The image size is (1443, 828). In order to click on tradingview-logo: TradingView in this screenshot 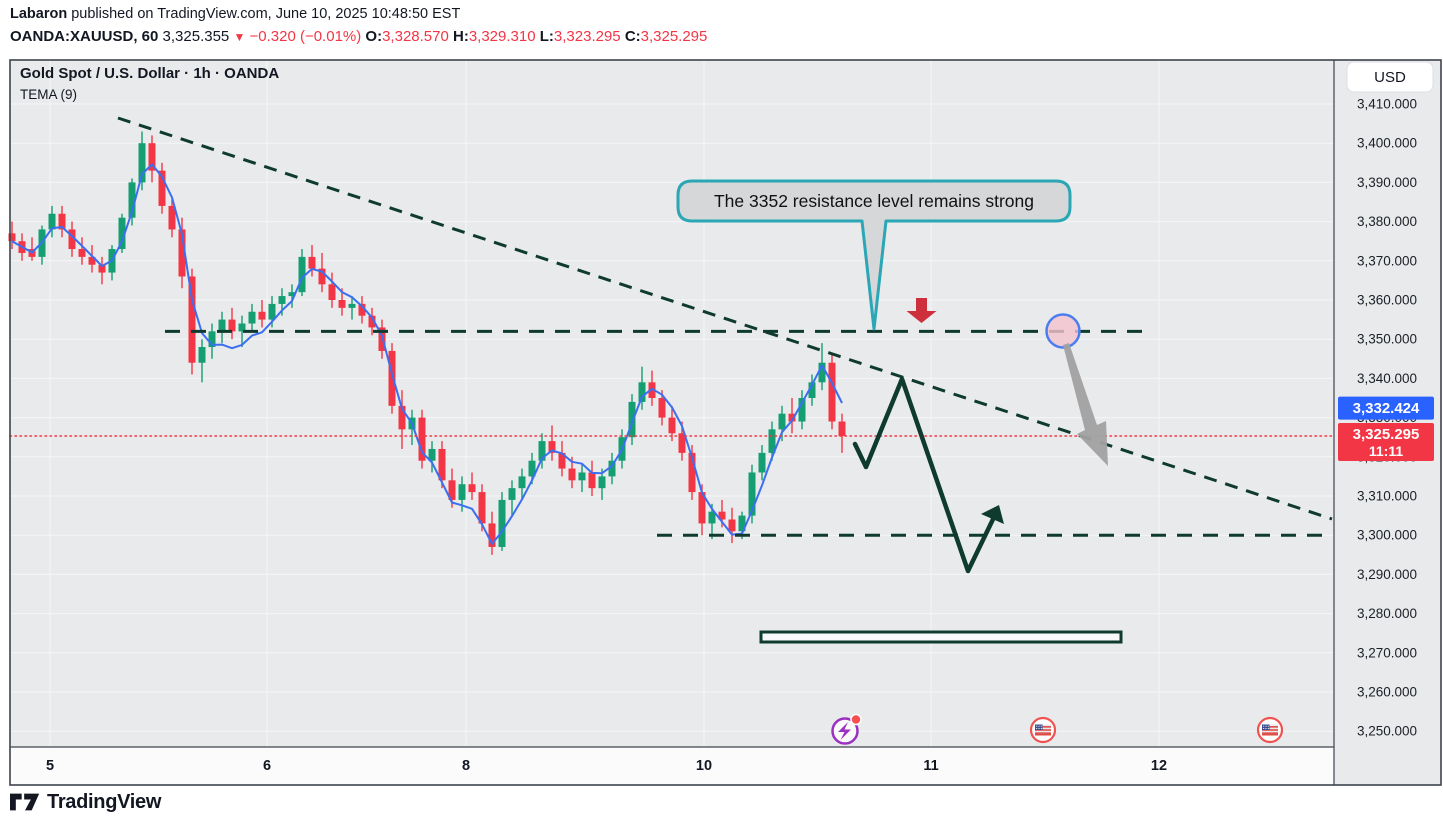, I will do `click(85, 802)`.